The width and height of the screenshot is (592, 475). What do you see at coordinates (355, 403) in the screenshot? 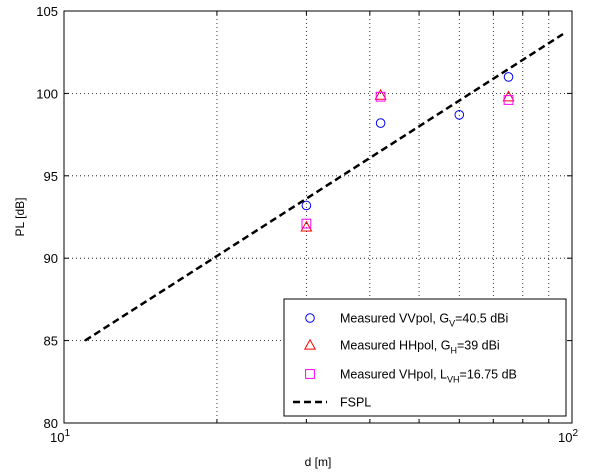
I see `legend-entry-label: FSPL` at bounding box center [355, 403].